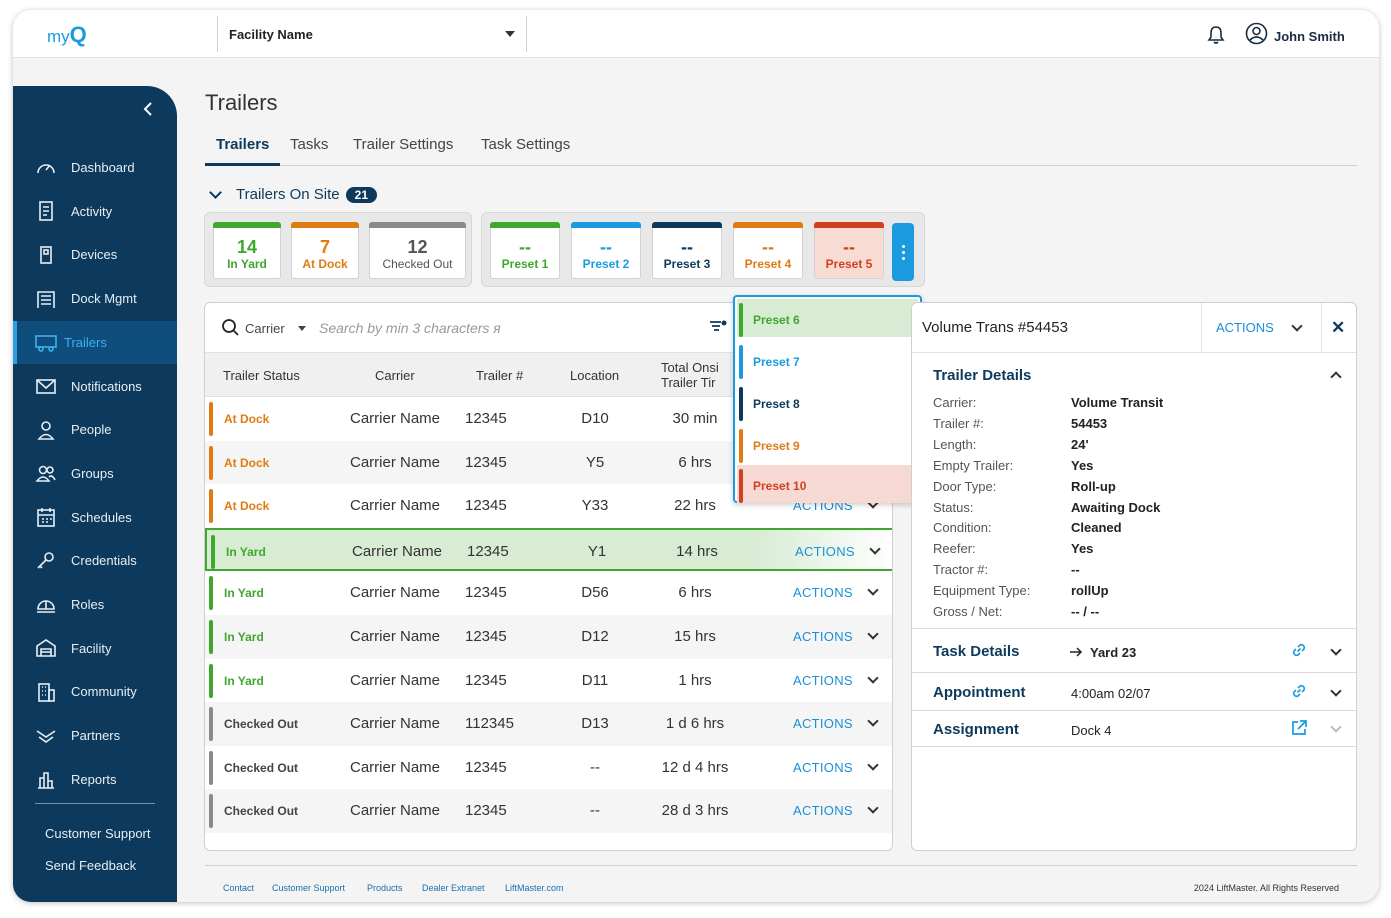 Image resolution: width=1391 pixels, height=918 pixels. I want to click on caret-down-icon, so click(302, 328).